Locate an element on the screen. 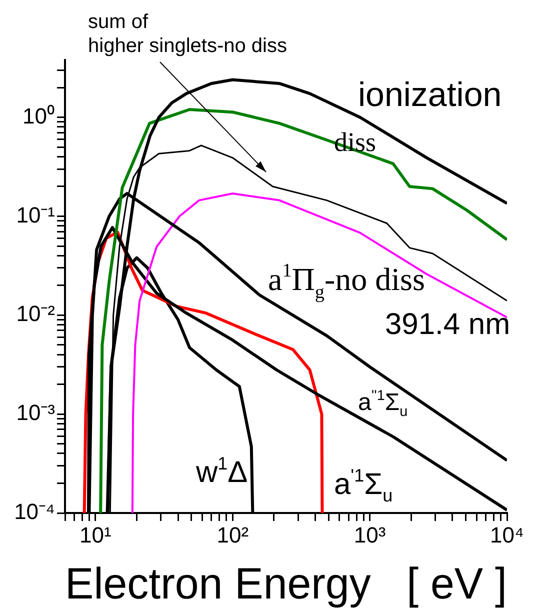 This screenshot has height=613, width=548. y-tick-label: 10⁻² is located at coordinates (35, 313).